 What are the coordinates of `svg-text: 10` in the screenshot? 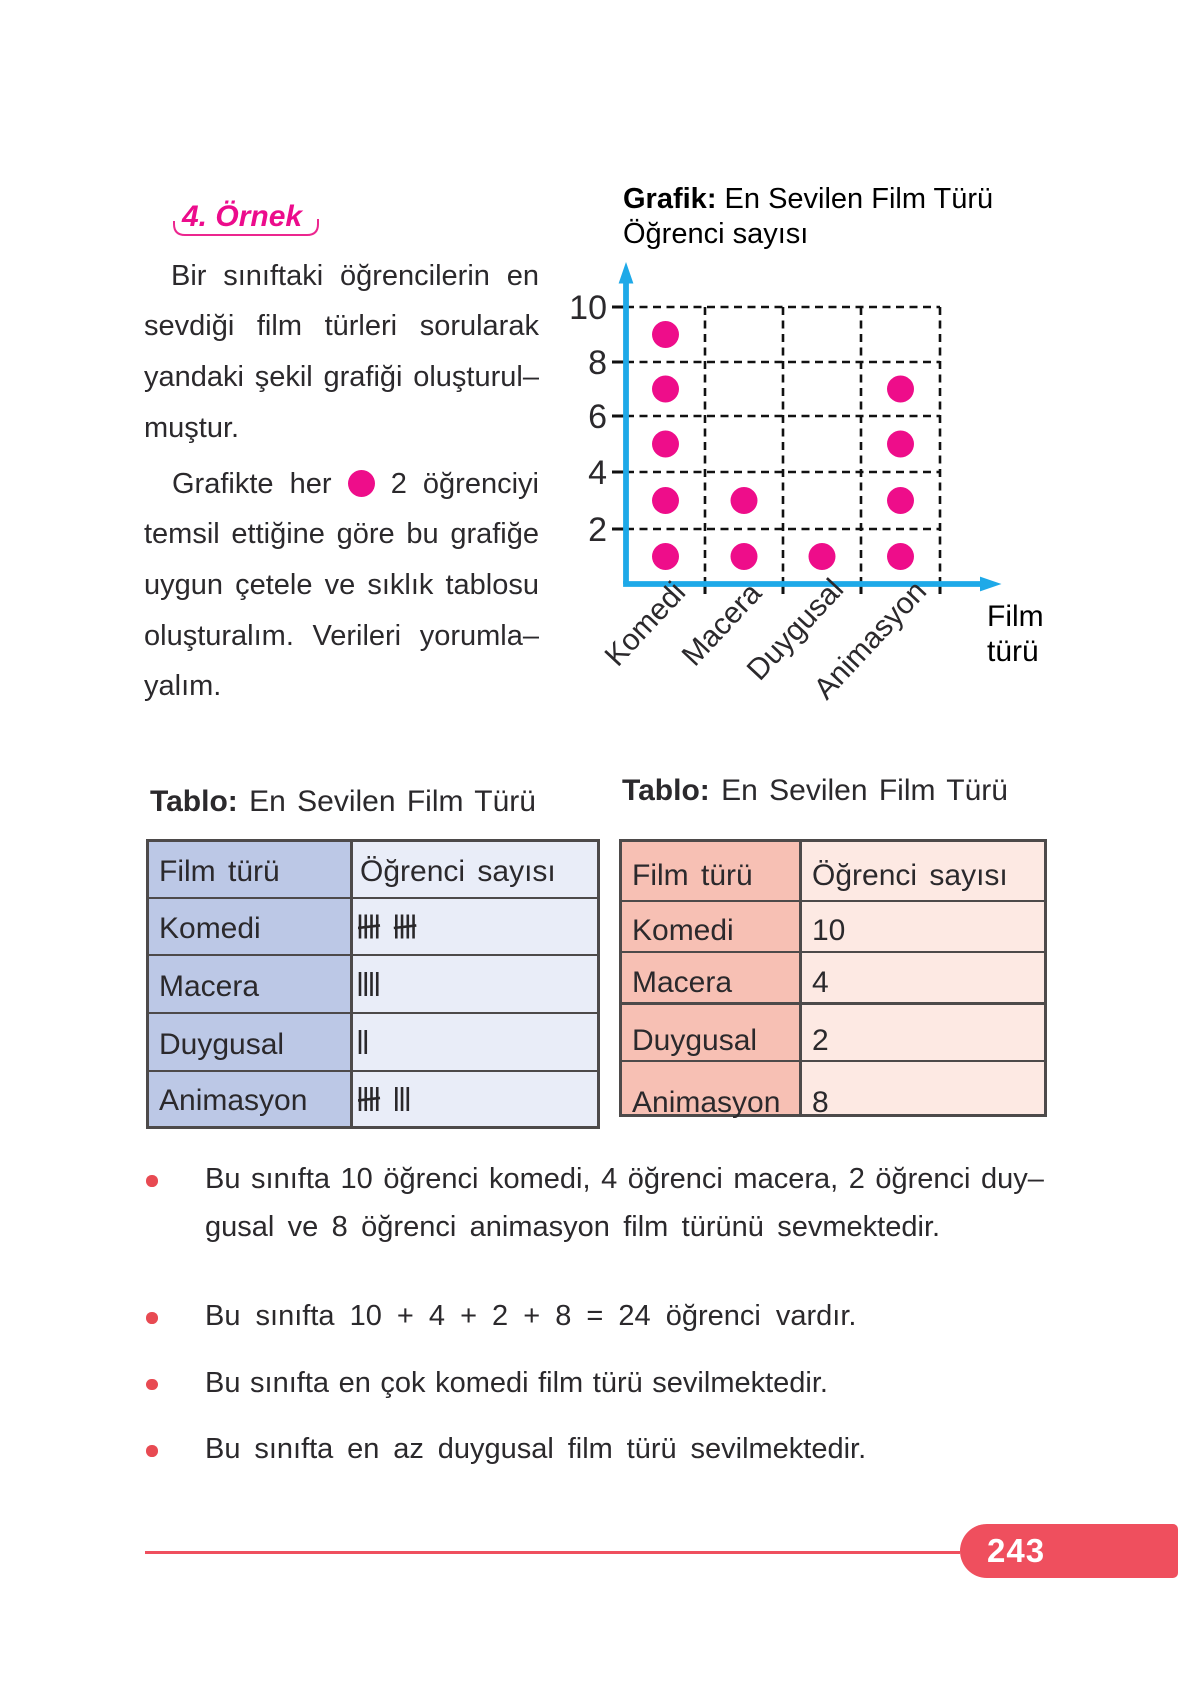 It's located at (588, 308).